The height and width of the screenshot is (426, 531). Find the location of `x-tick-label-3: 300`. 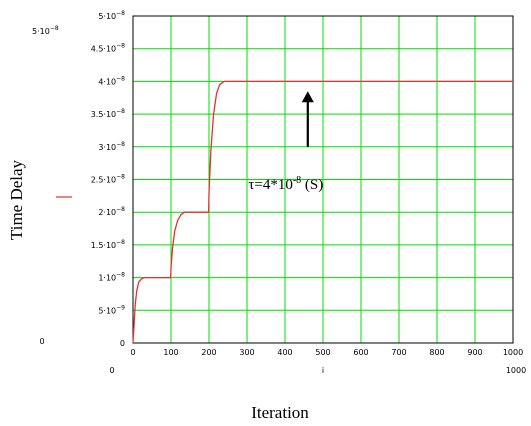

x-tick-label-3: 300 is located at coordinates (246, 352).